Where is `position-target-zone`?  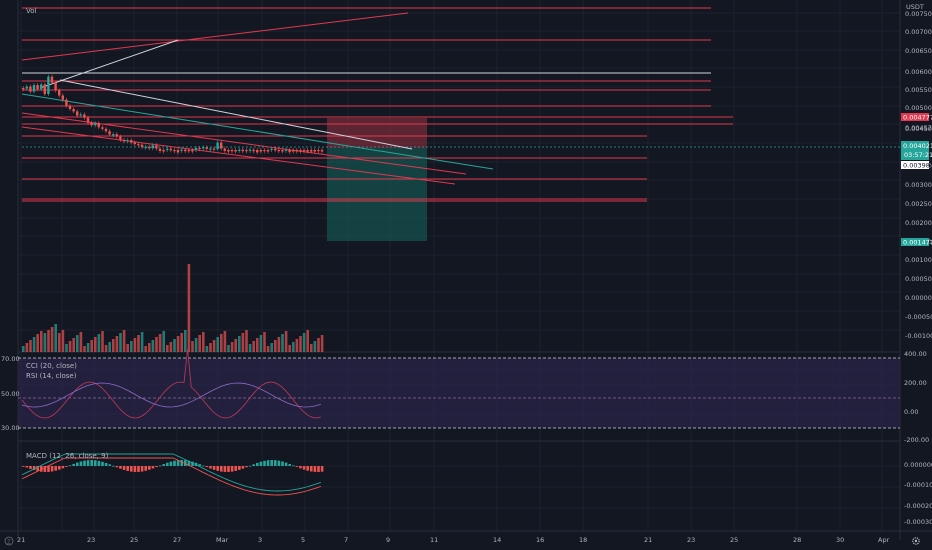
position-target-zone is located at coordinates (377, 194).